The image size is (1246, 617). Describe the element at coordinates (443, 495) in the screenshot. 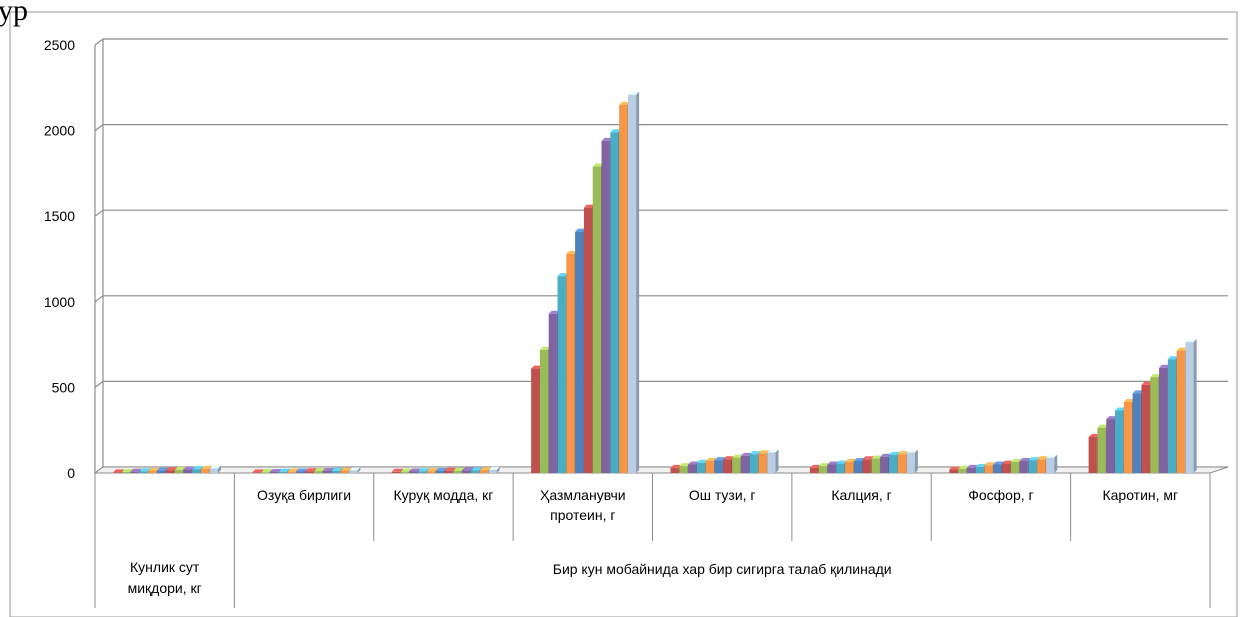

I see `category-label: Куруқ модда, кг` at that location.